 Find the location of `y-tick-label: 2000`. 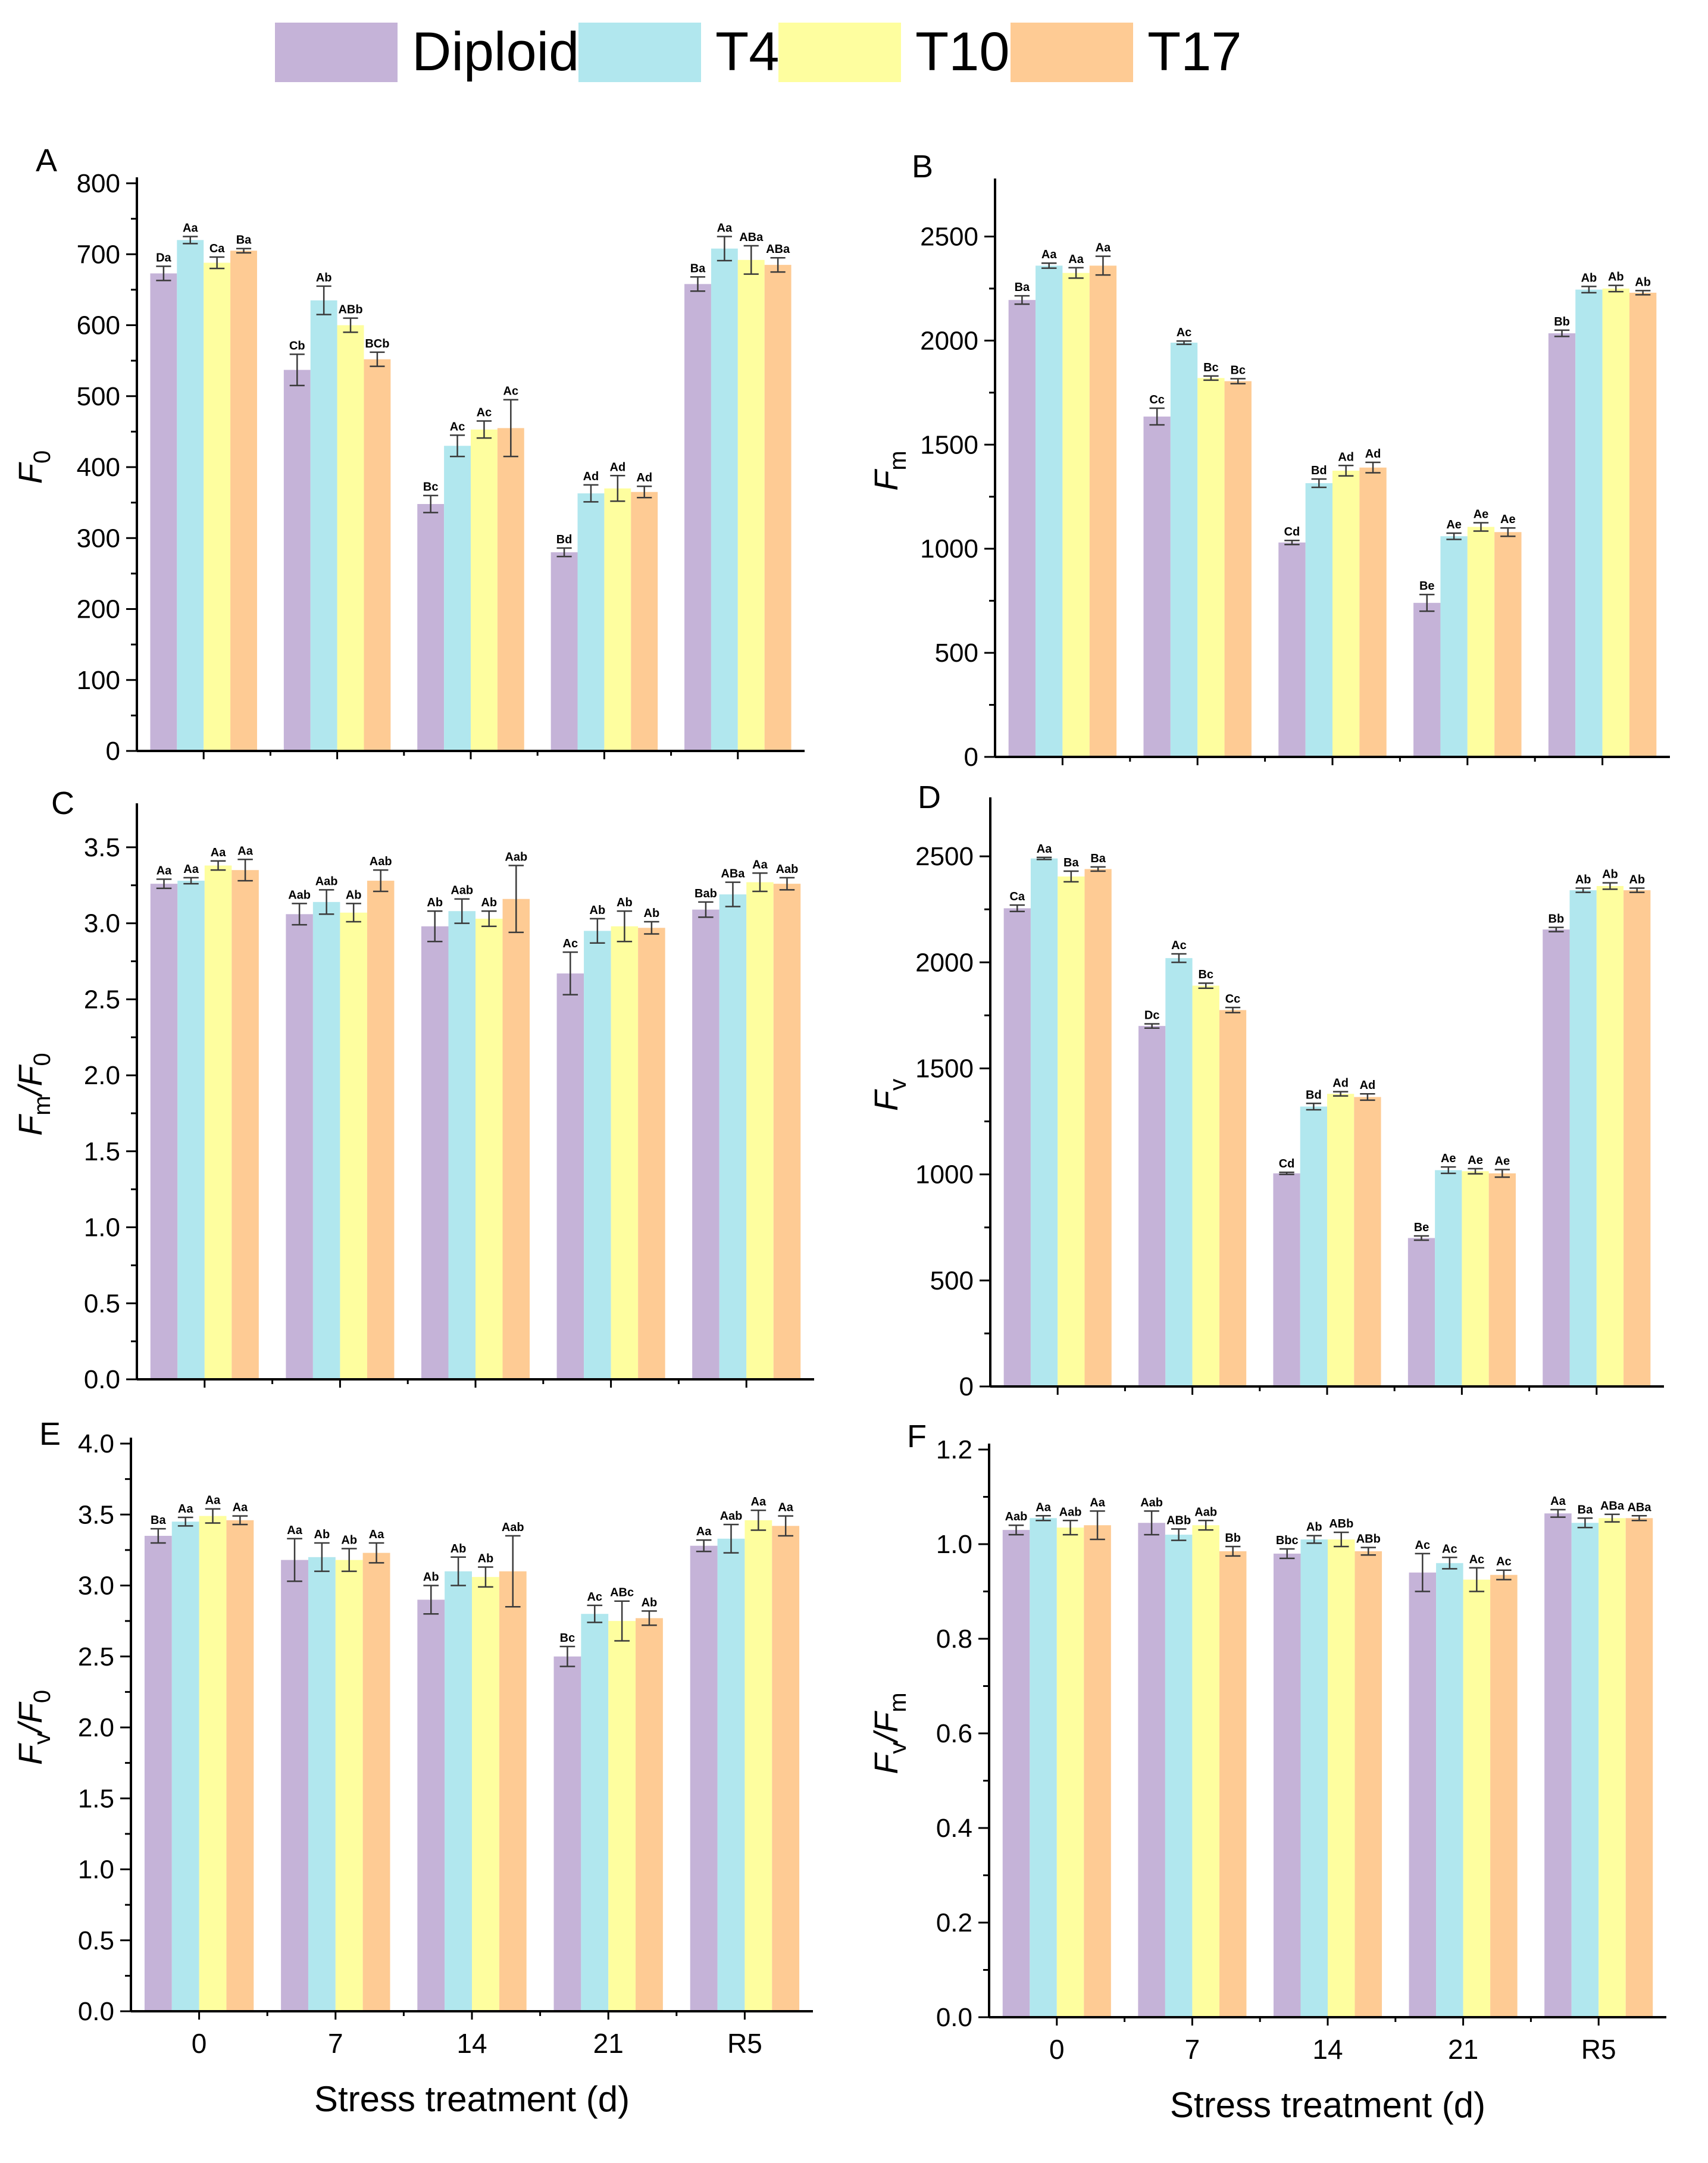

y-tick-label: 2000 is located at coordinates (949, 340).